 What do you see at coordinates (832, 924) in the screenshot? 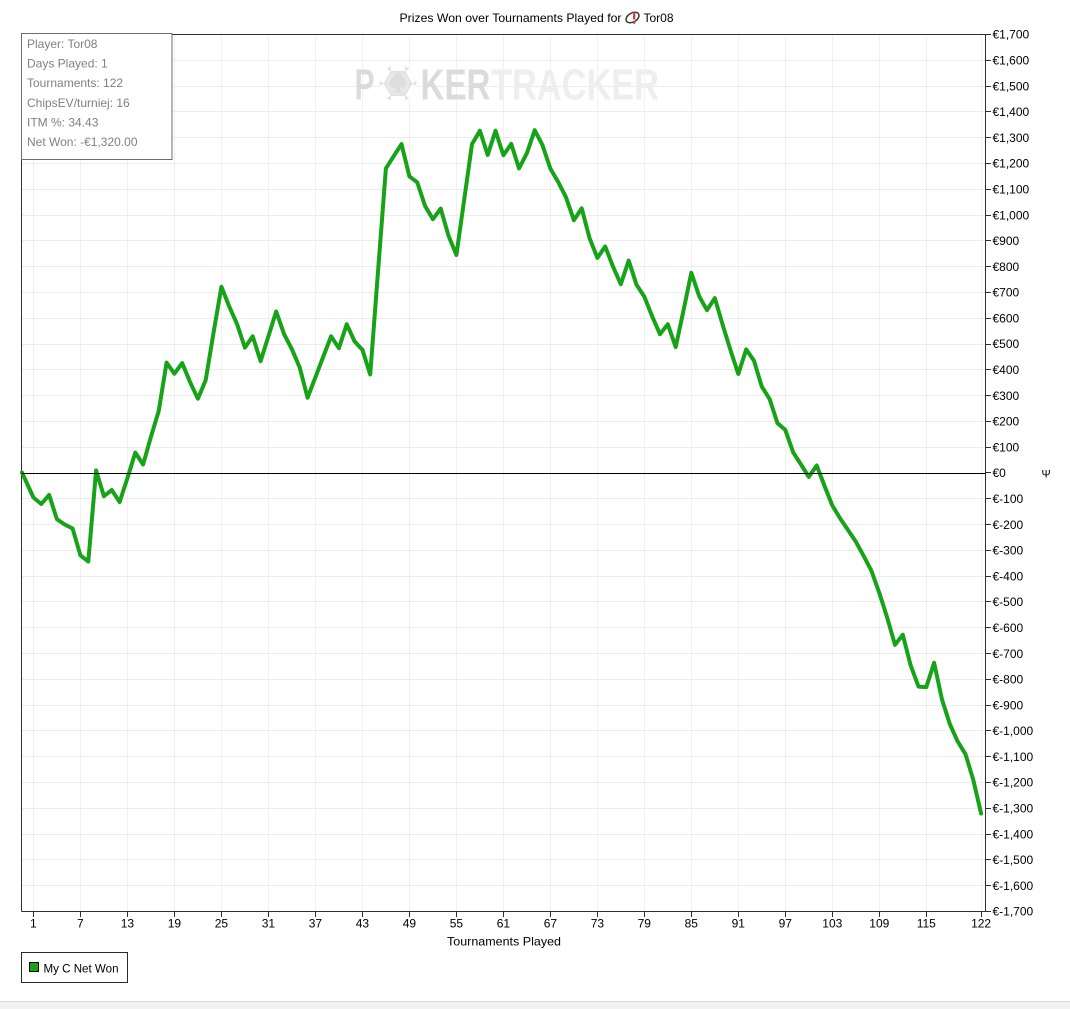
I see `svg-text: 103` at bounding box center [832, 924].